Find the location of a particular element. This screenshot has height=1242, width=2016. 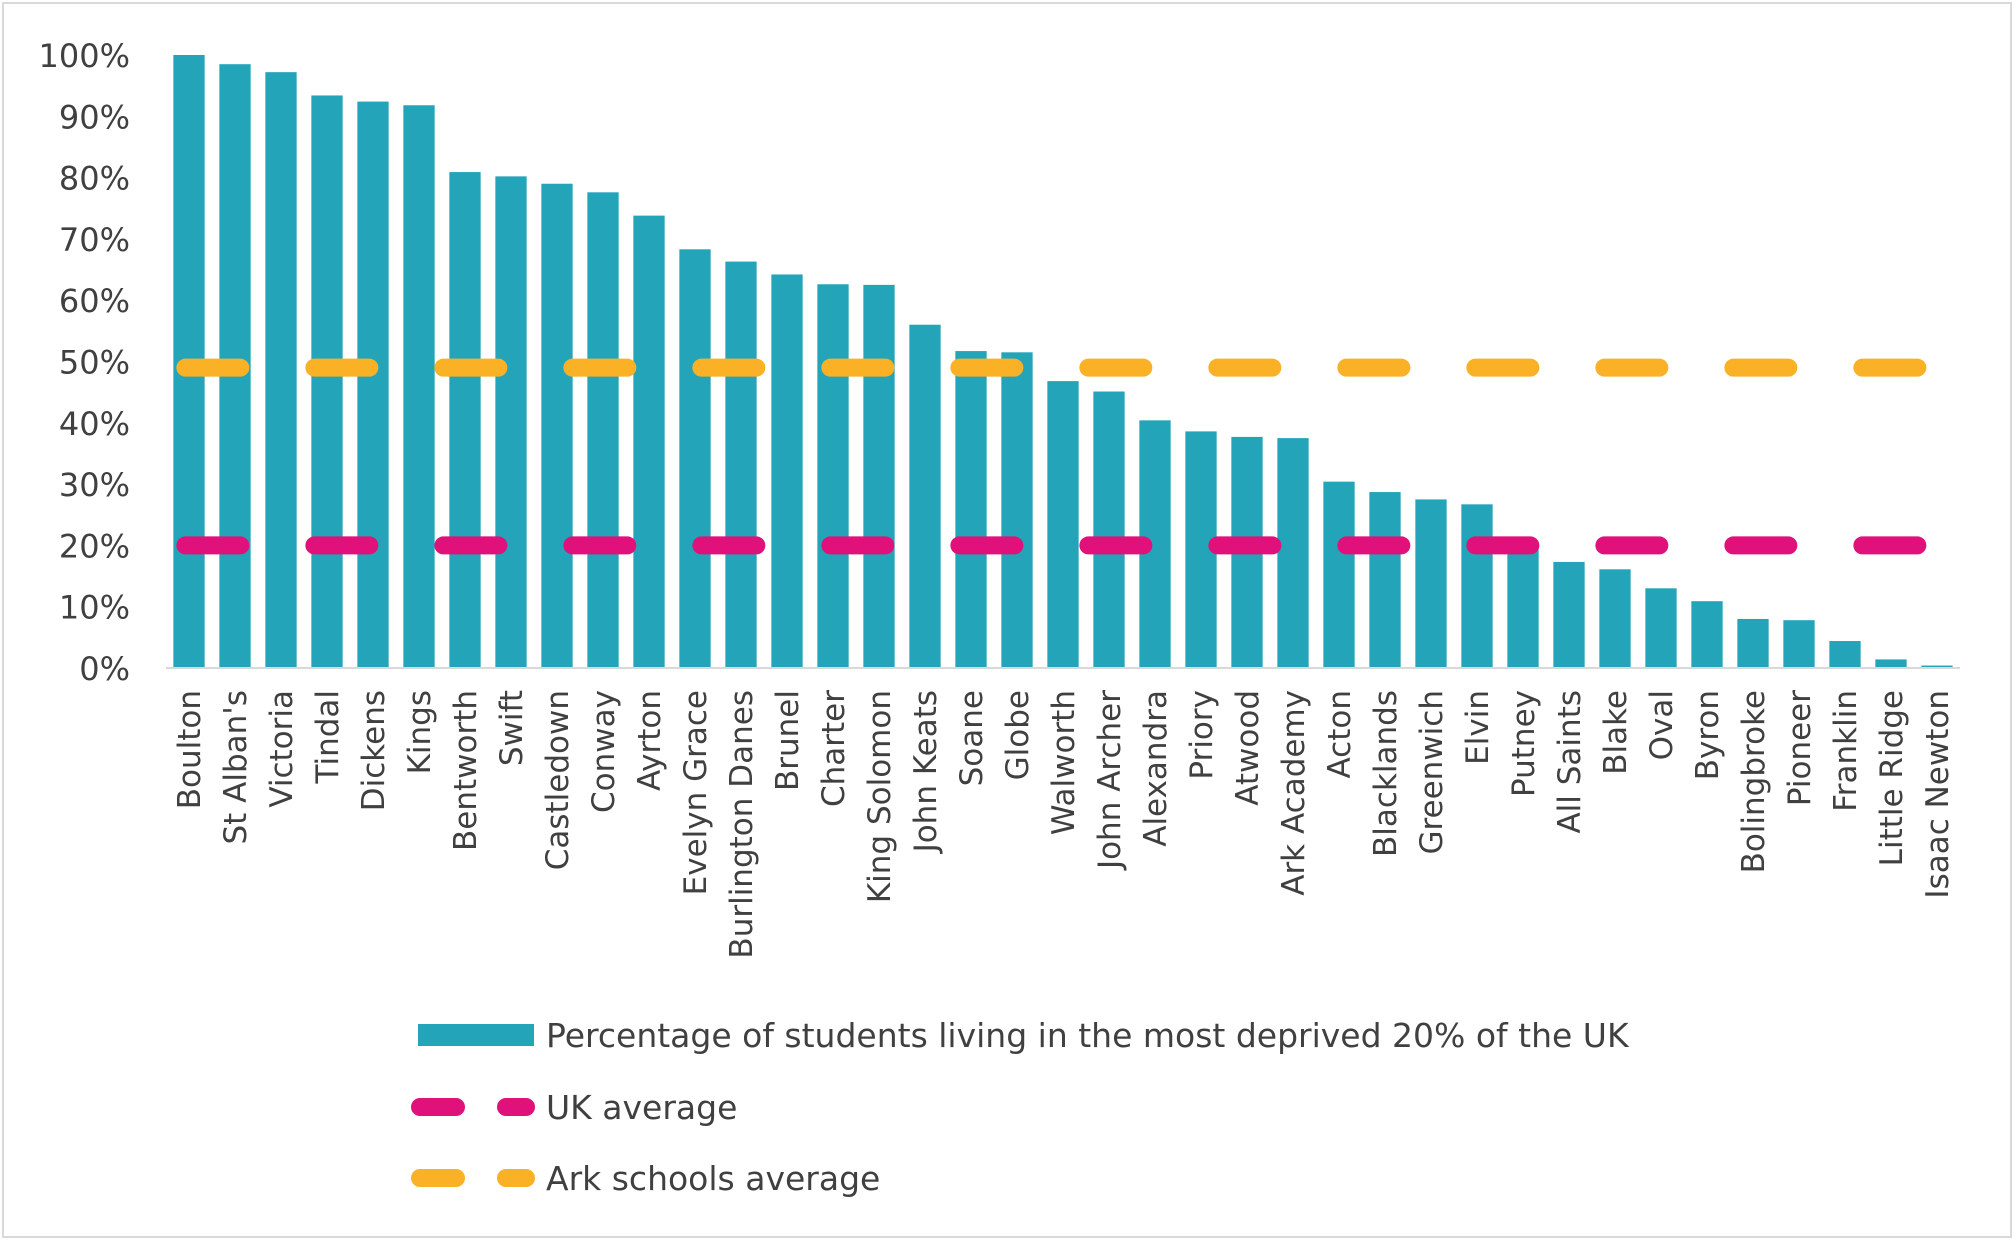

reference-lines is located at coordinates (1059, 456).